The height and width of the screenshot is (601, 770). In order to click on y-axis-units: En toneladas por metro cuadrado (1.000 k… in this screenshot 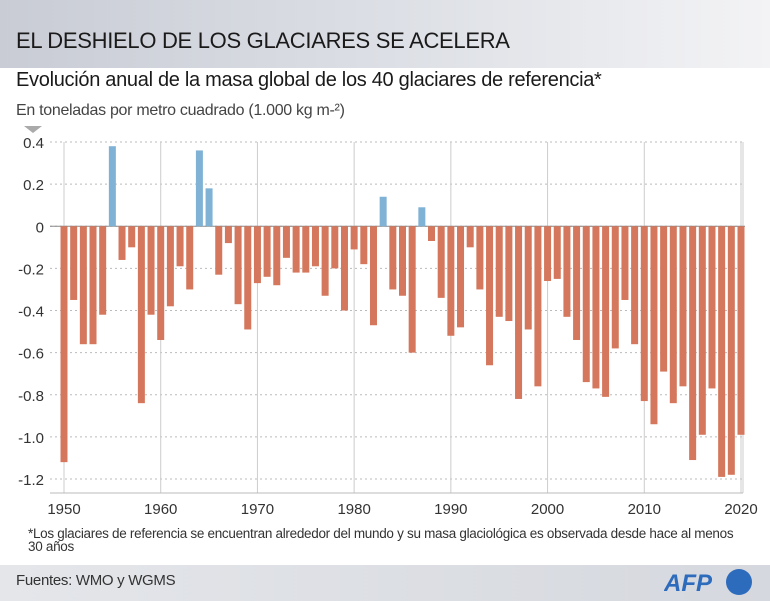, I will do `click(180, 110)`.